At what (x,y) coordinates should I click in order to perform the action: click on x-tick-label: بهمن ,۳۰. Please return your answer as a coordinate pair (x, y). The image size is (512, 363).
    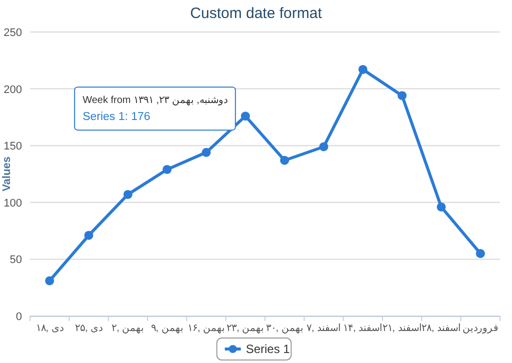
    Looking at the image, I should click on (285, 328).